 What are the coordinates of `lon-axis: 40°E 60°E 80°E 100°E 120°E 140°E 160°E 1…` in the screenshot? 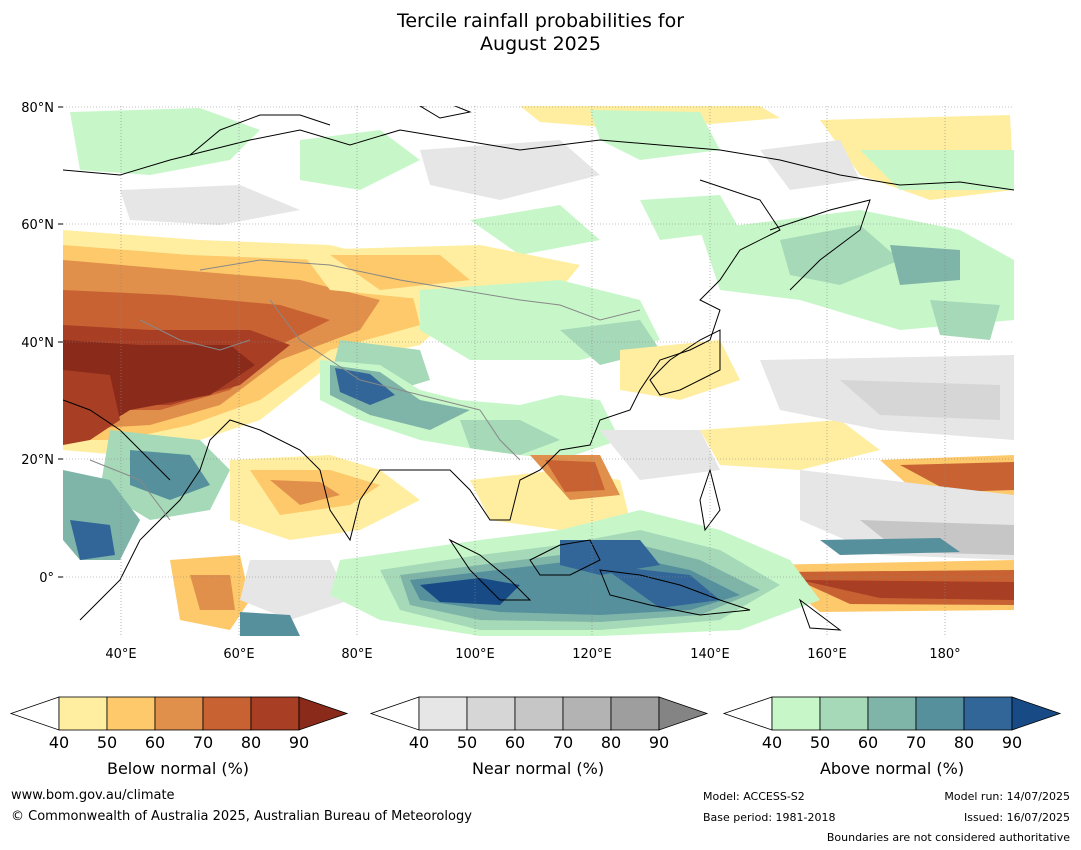 It's located at (532, 654).